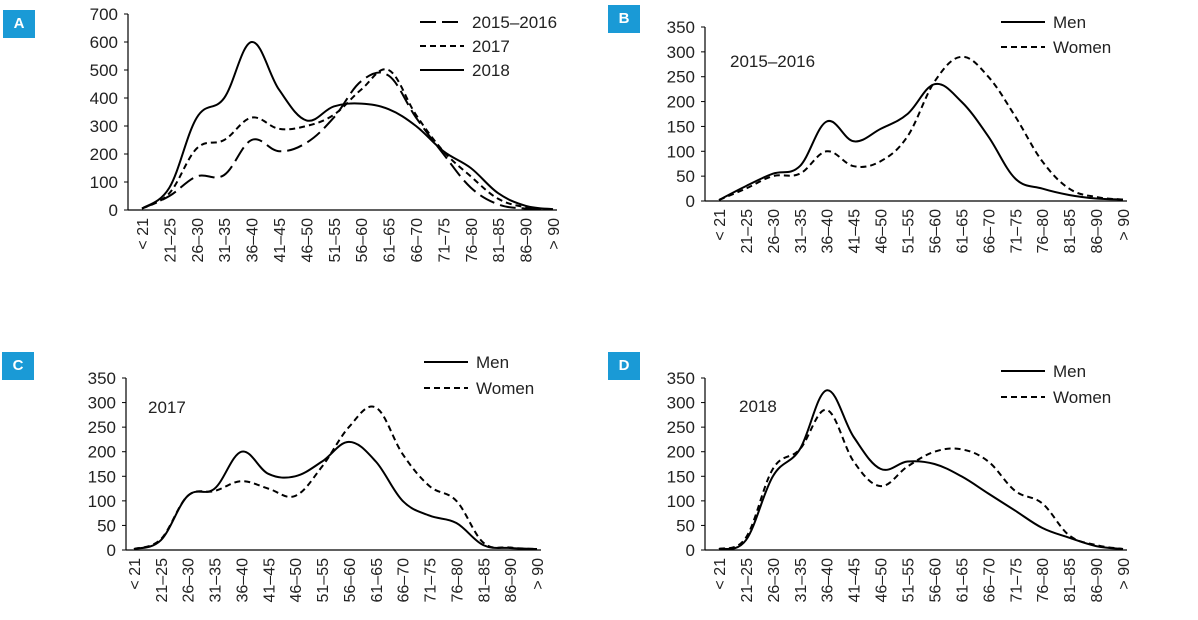 Image resolution: width=1198 pixels, height=620 pixels. Describe the element at coordinates (747, 231) in the screenshot. I see `x-tick-label: 21–25` at that location.